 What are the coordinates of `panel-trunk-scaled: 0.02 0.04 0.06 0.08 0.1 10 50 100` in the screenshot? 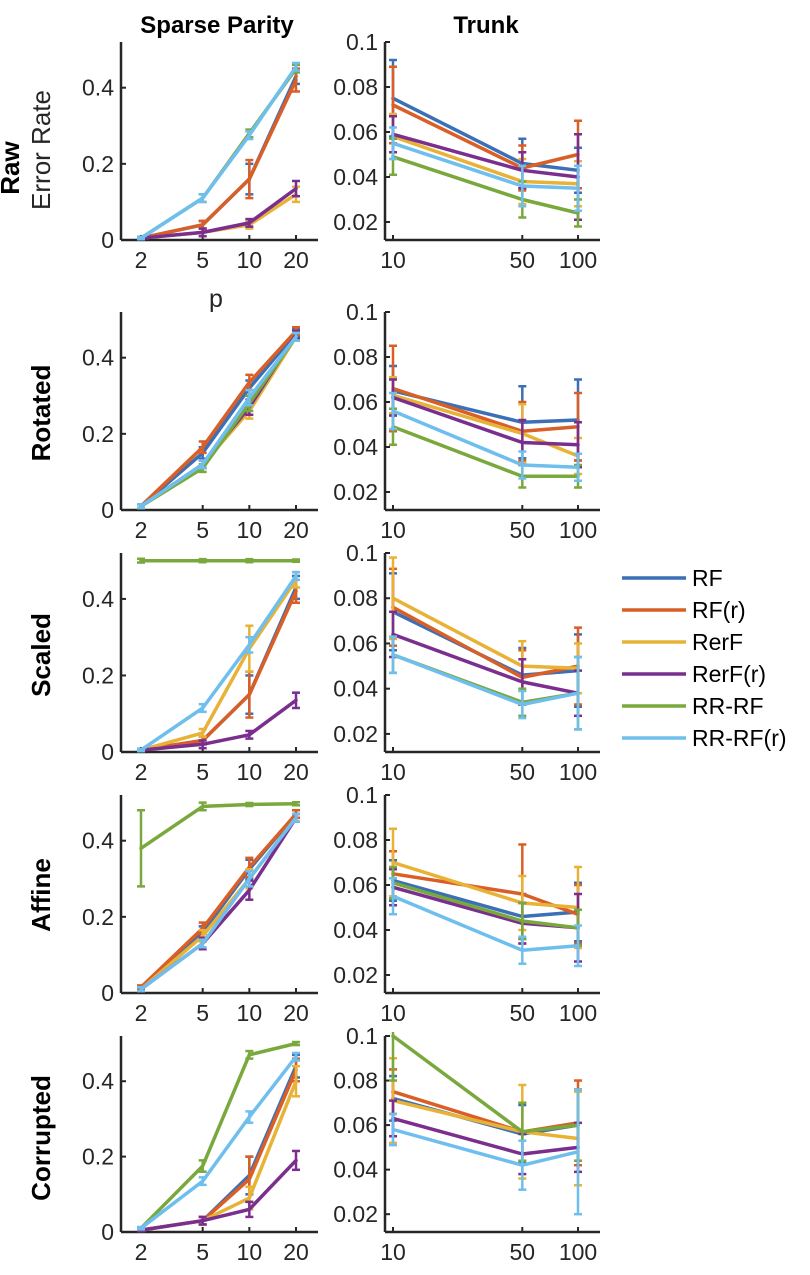 It's located at (466, 662).